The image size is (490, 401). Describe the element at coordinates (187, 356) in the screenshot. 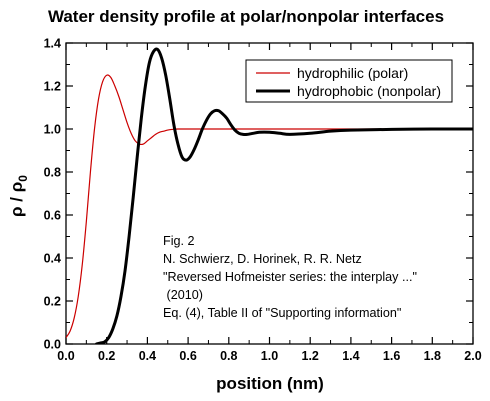

I see `x-tick-label: 0.6` at that location.